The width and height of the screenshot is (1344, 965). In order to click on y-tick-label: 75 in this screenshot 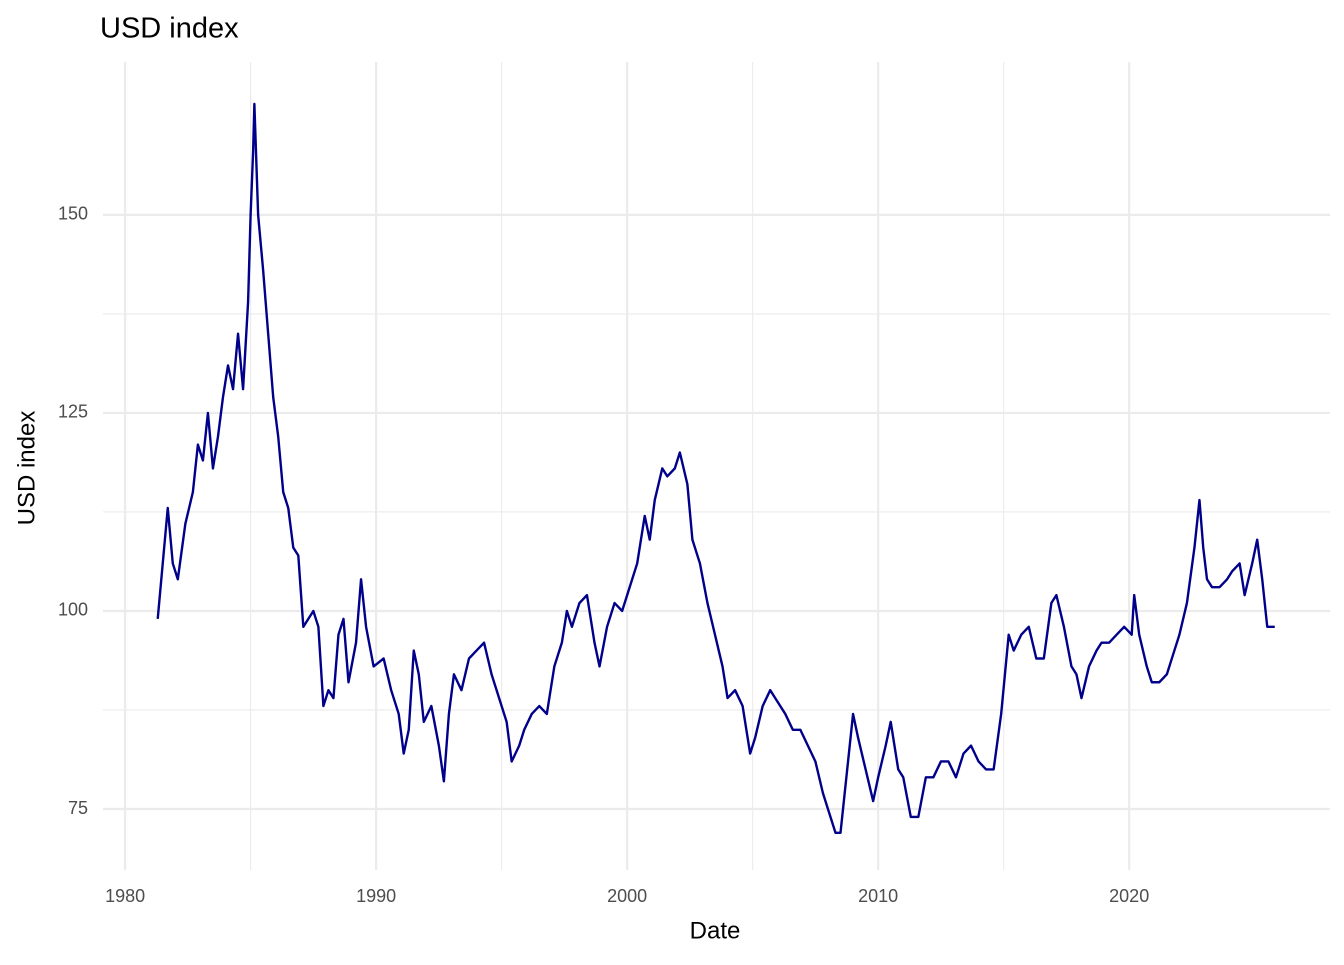, I will do `click(78, 808)`.